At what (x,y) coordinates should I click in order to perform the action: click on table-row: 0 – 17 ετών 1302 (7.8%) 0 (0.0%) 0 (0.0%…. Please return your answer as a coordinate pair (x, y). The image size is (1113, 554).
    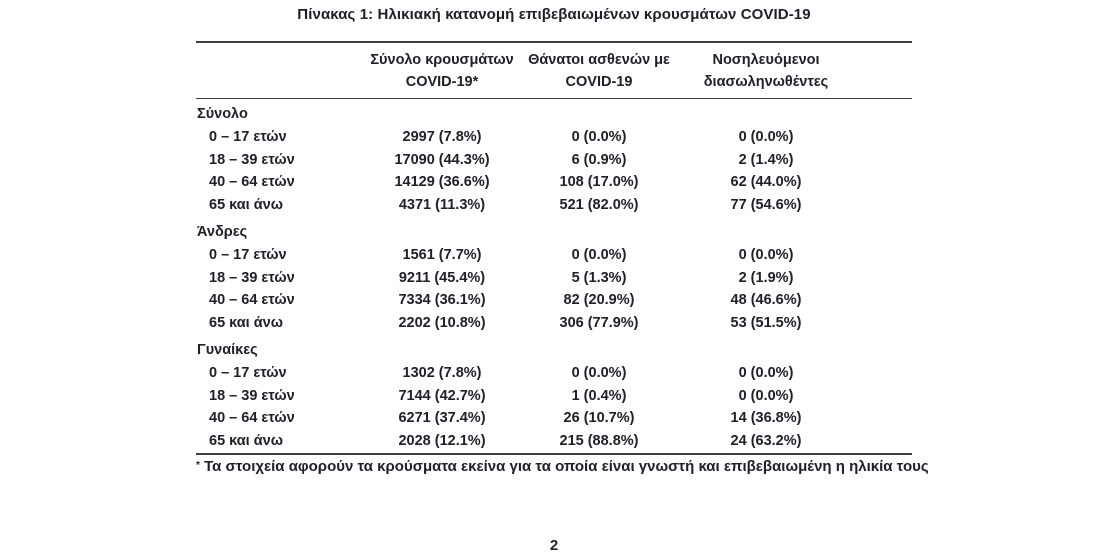
    Looking at the image, I should click on (554, 373).